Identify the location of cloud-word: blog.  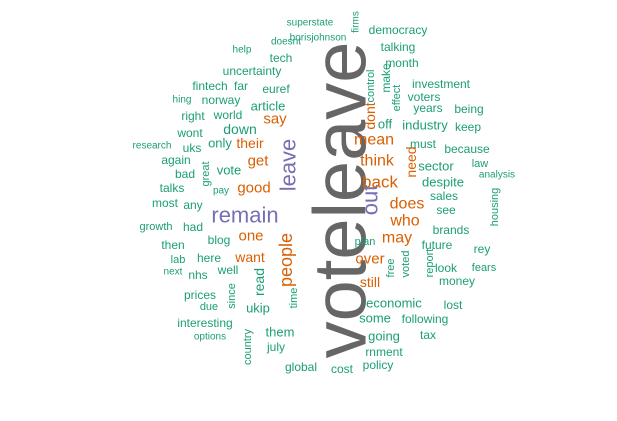
(219, 240).